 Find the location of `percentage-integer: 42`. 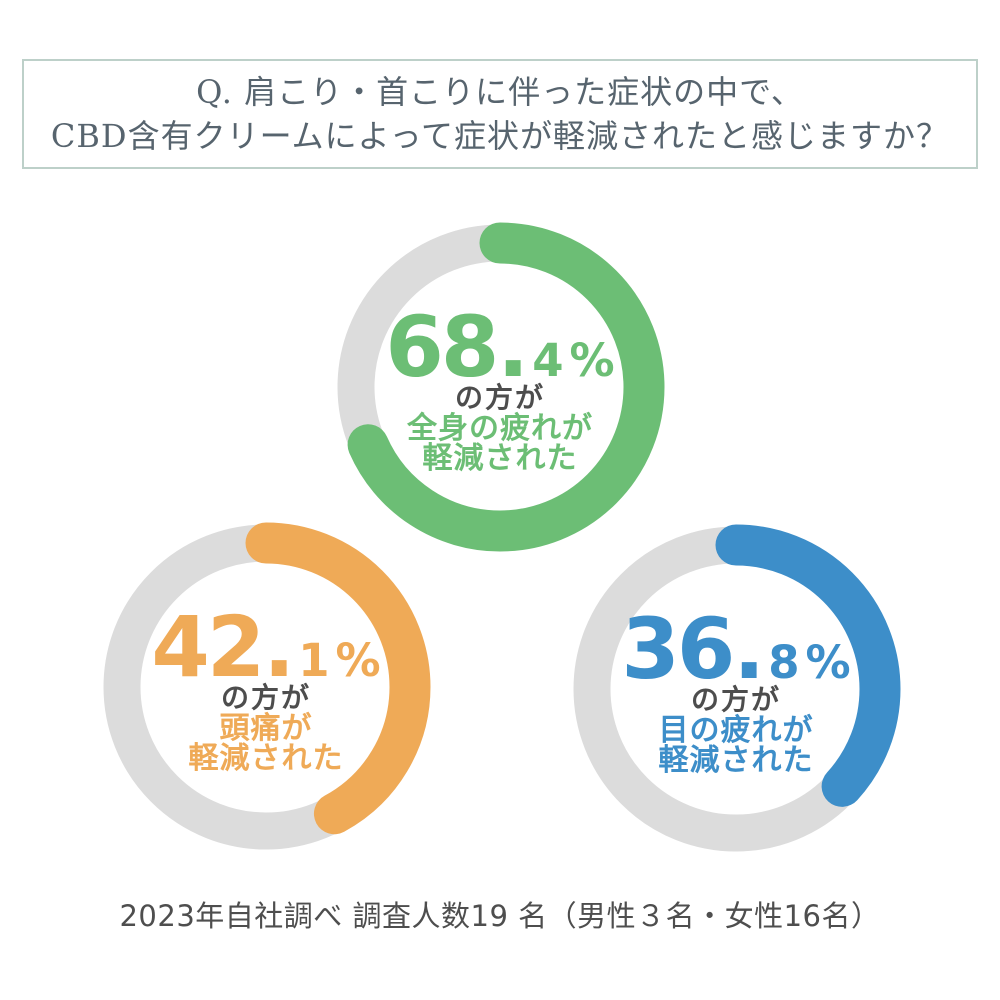

percentage-integer: 42 is located at coordinates (208, 647).